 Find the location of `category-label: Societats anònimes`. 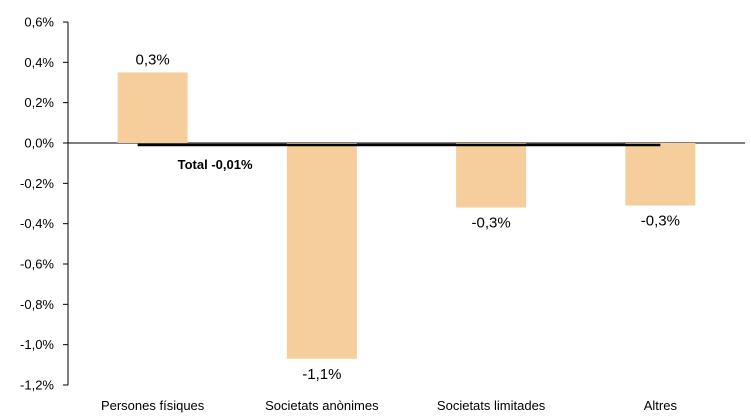

category-label: Societats anònimes is located at coordinates (322, 405).